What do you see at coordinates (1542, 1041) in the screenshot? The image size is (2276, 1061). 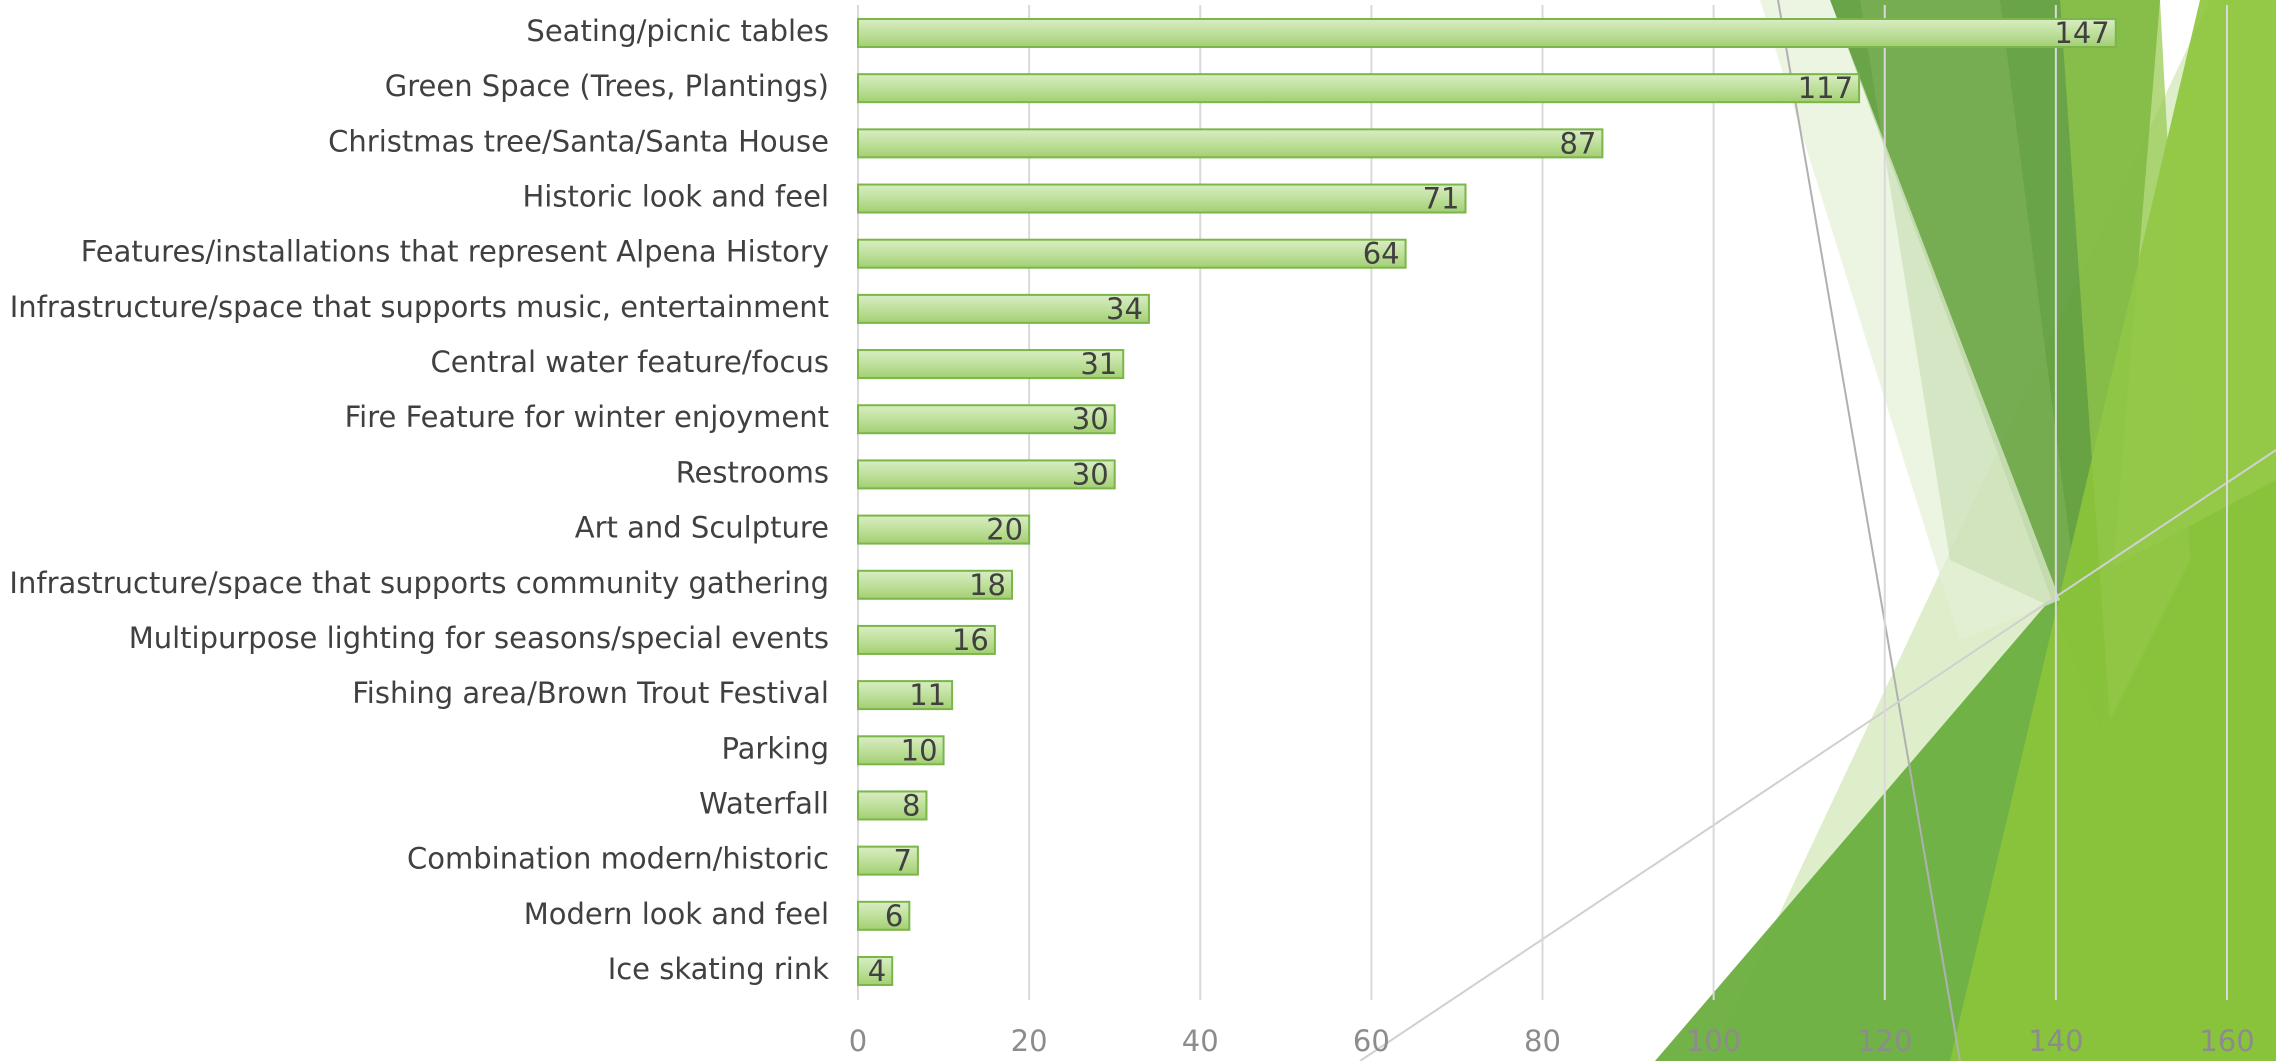 I see `x-tick-label: 80` at bounding box center [1542, 1041].